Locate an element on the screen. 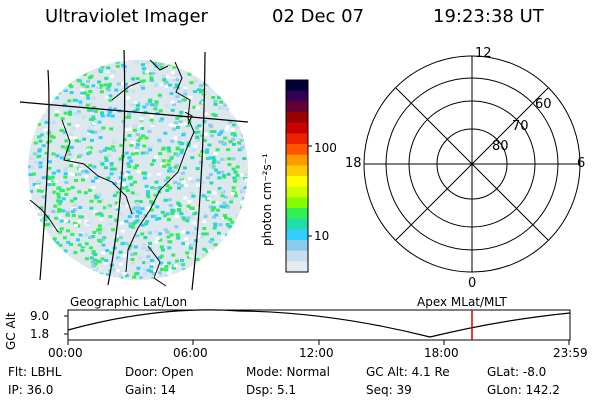  colorbar-unit-label: photon cm⁻²s⁻¹ is located at coordinates (267, 199).